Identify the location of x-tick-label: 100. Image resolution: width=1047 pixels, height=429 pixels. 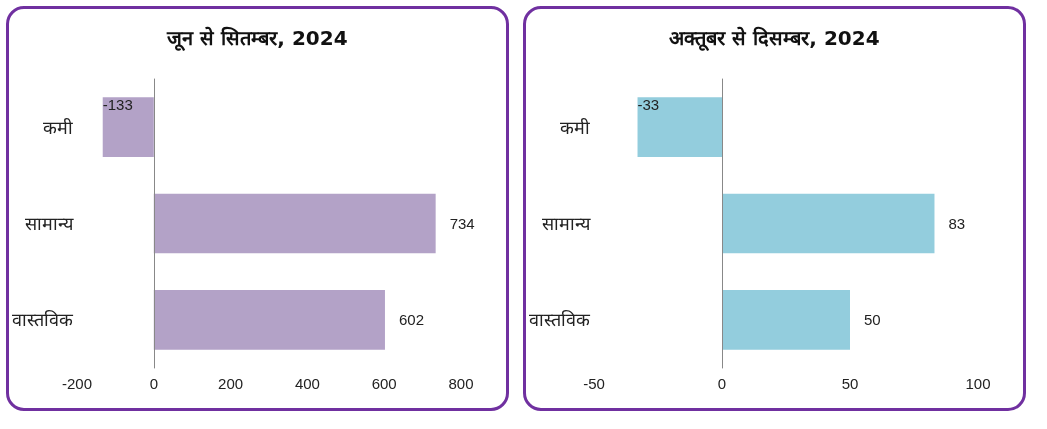
(978, 383).